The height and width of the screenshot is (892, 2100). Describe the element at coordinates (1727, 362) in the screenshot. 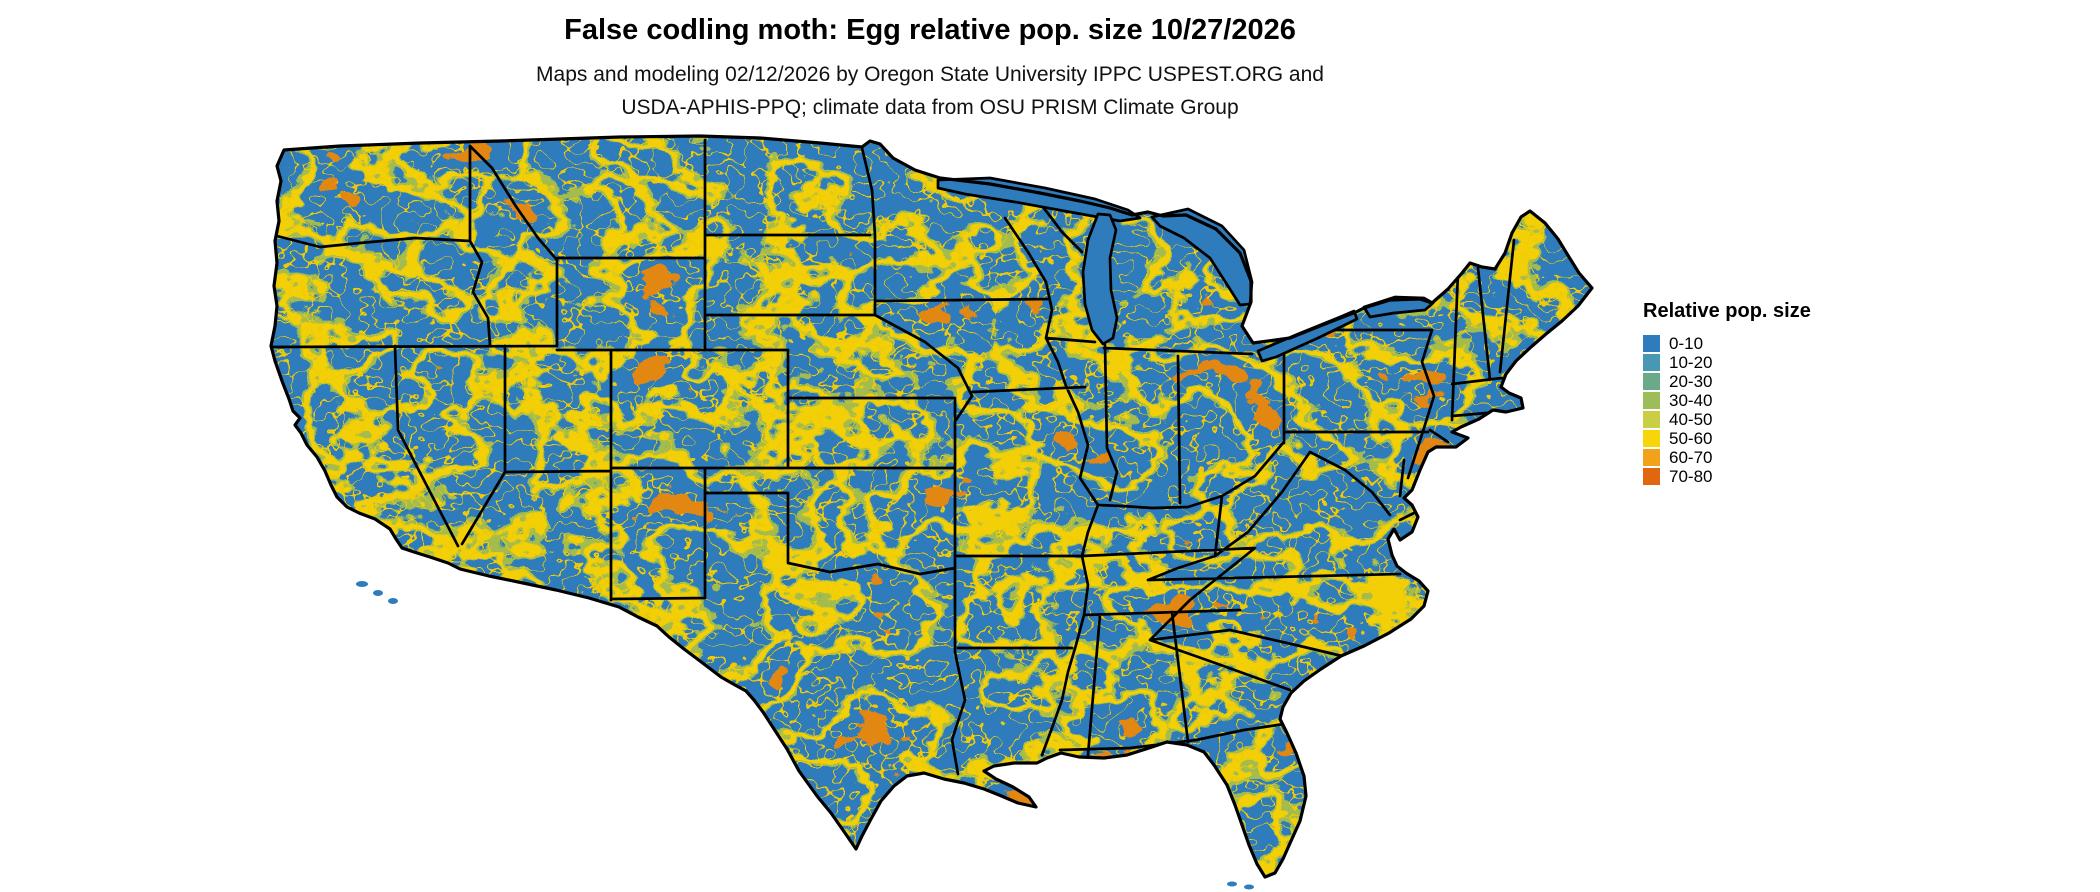

I see `legend-item: 10-20` at that location.